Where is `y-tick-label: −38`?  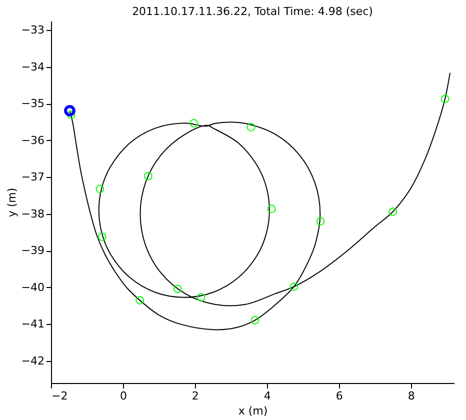 y-tick-label: −38 is located at coordinates (32, 213).